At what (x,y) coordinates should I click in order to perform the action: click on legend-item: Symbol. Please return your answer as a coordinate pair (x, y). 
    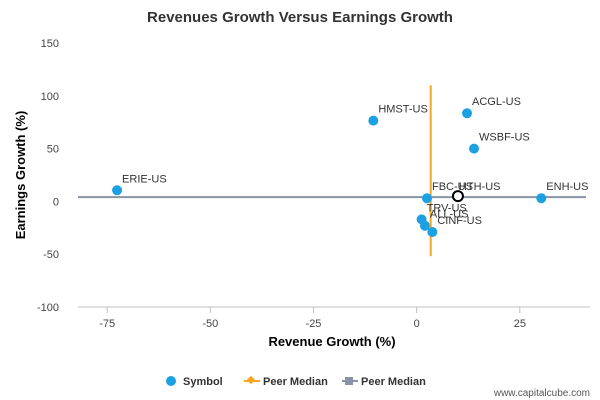
    Looking at the image, I should click on (194, 382).